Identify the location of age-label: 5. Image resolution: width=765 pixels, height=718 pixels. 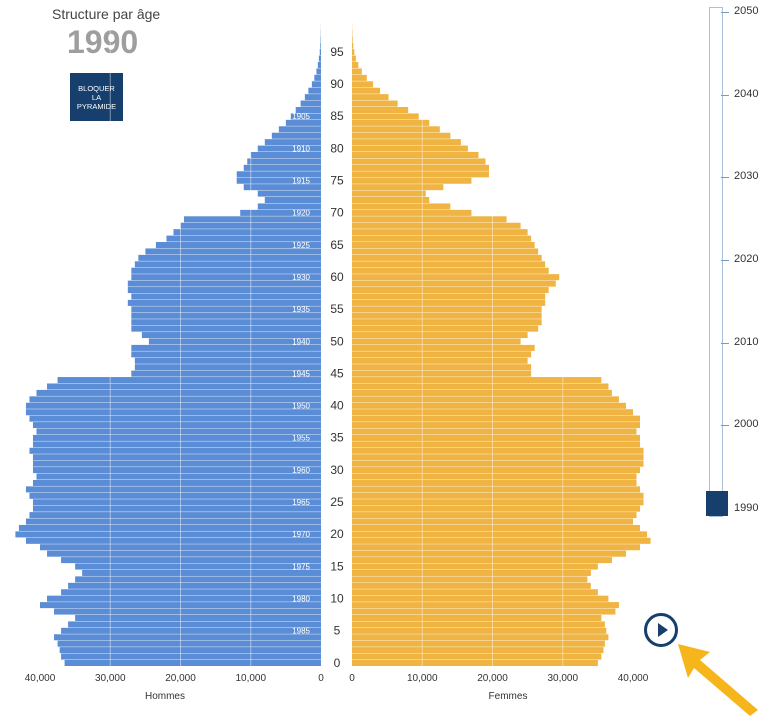
(337, 631).